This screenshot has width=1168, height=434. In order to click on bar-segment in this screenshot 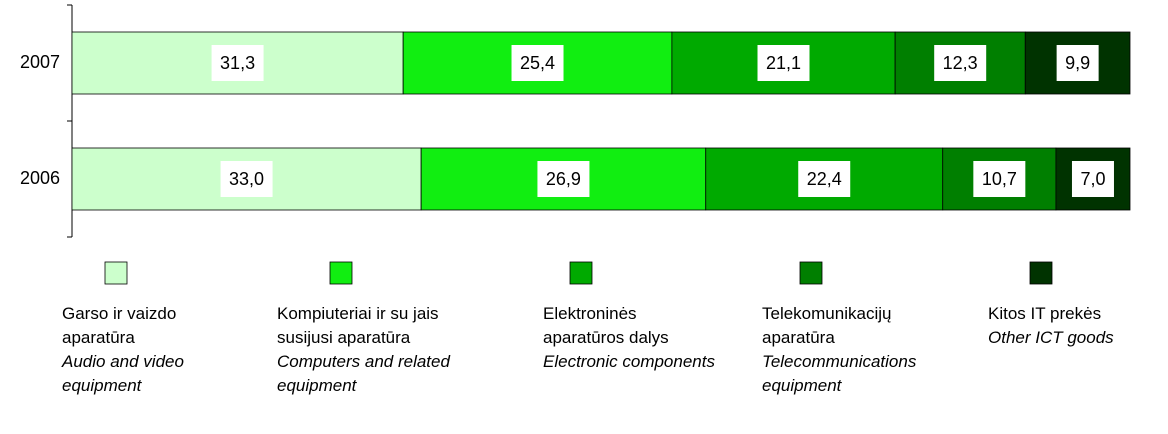, I will do `click(960, 63)`.